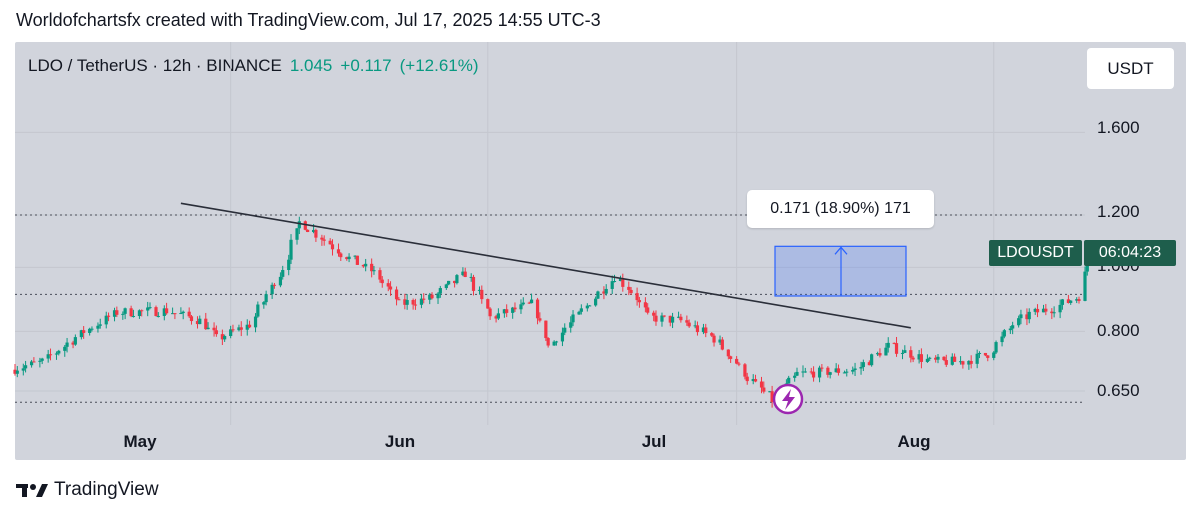 This screenshot has width=1200, height=516. What do you see at coordinates (366, 65) in the screenshot?
I see `price-change: +0.117` at bounding box center [366, 65].